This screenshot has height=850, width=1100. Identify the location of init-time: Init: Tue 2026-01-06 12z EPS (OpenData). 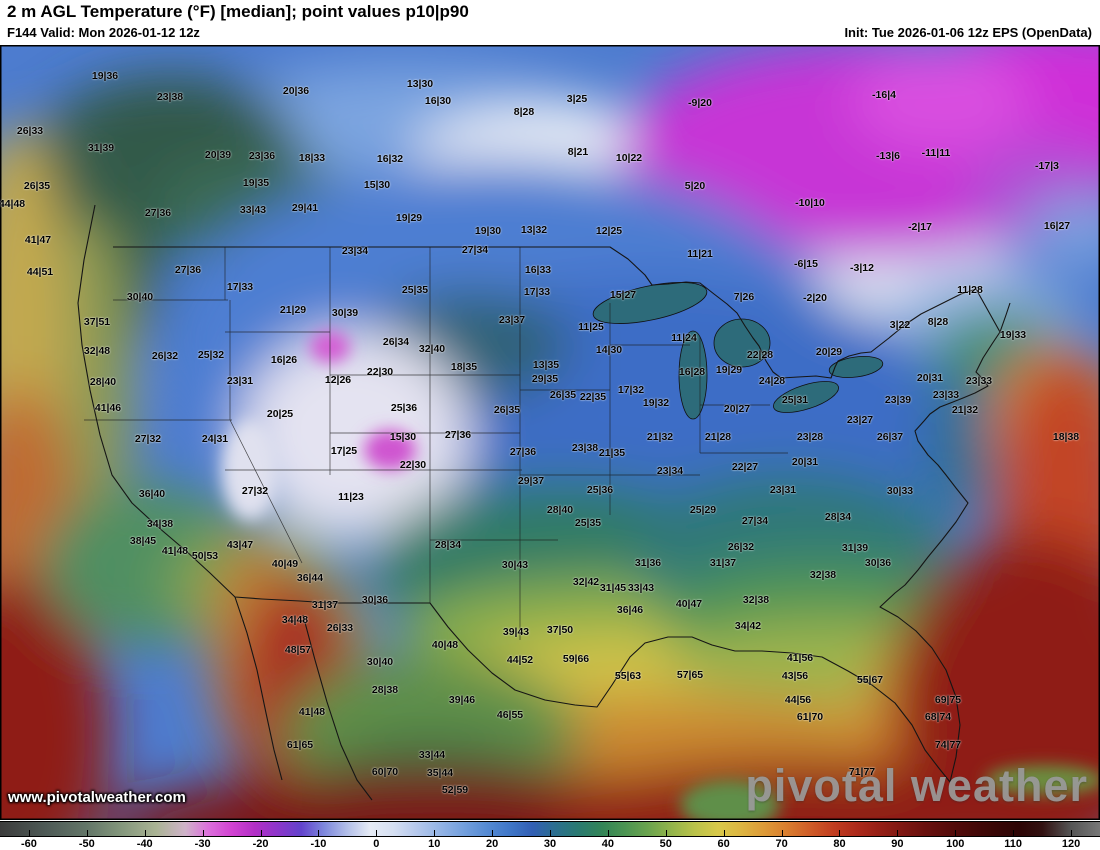
(968, 32).